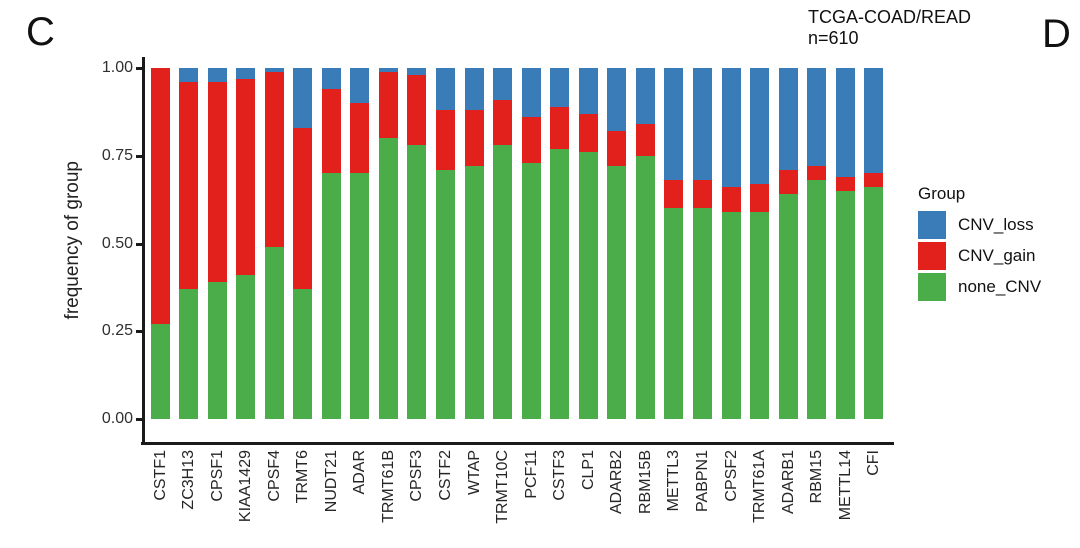  What do you see at coordinates (932, 256) in the screenshot?
I see `legend-swatch-cnv-gain` at bounding box center [932, 256].